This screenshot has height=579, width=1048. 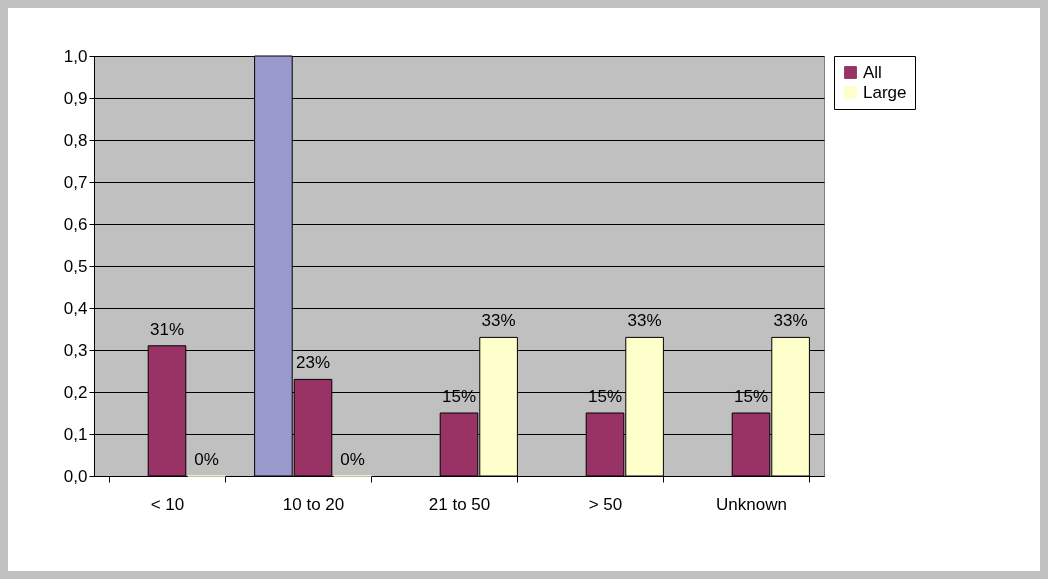 What do you see at coordinates (75, 56) in the screenshot?
I see `y-tick-label: 1,0` at bounding box center [75, 56].